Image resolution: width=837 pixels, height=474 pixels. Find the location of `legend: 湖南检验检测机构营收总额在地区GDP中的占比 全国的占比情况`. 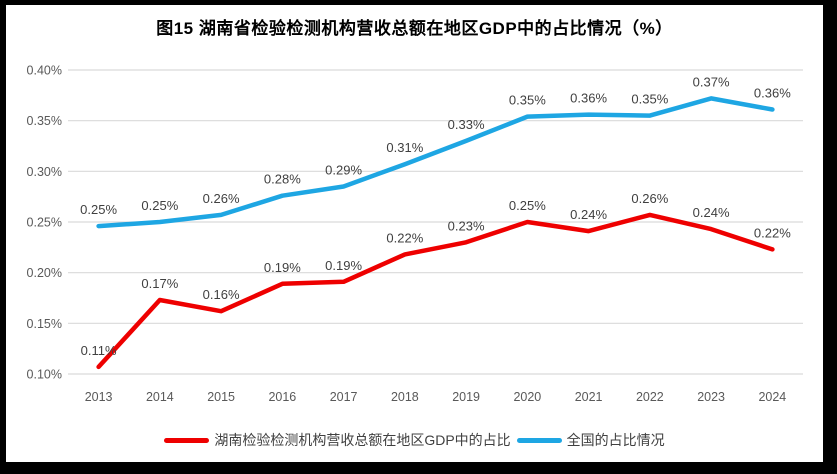

legend: 湖南检验检测机构营收总额在地区GDP中的占比 全国的占比情况 is located at coordinates (414, 440).